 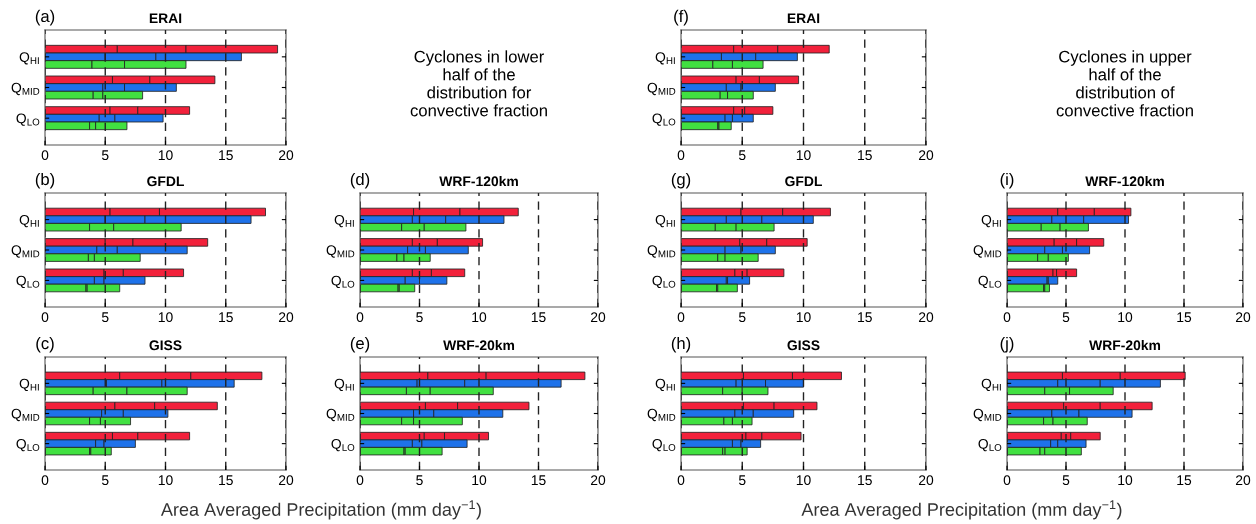 I want to click on text: (a), so click(x=45, y=17).